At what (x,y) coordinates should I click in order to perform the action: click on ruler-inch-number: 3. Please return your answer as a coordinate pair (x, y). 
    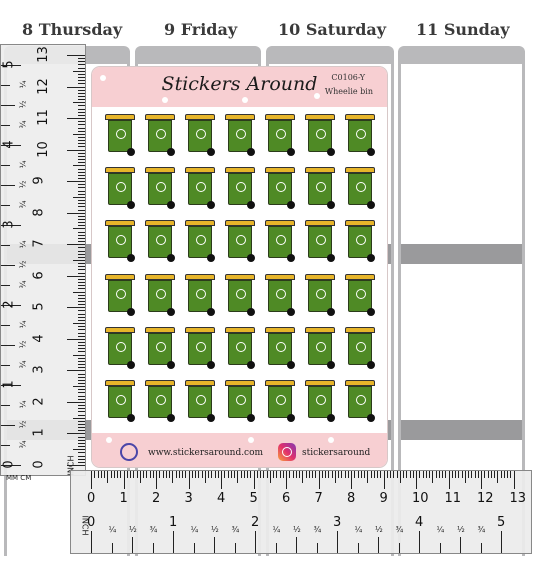
    Looking at the image, I should click on (9, 224).